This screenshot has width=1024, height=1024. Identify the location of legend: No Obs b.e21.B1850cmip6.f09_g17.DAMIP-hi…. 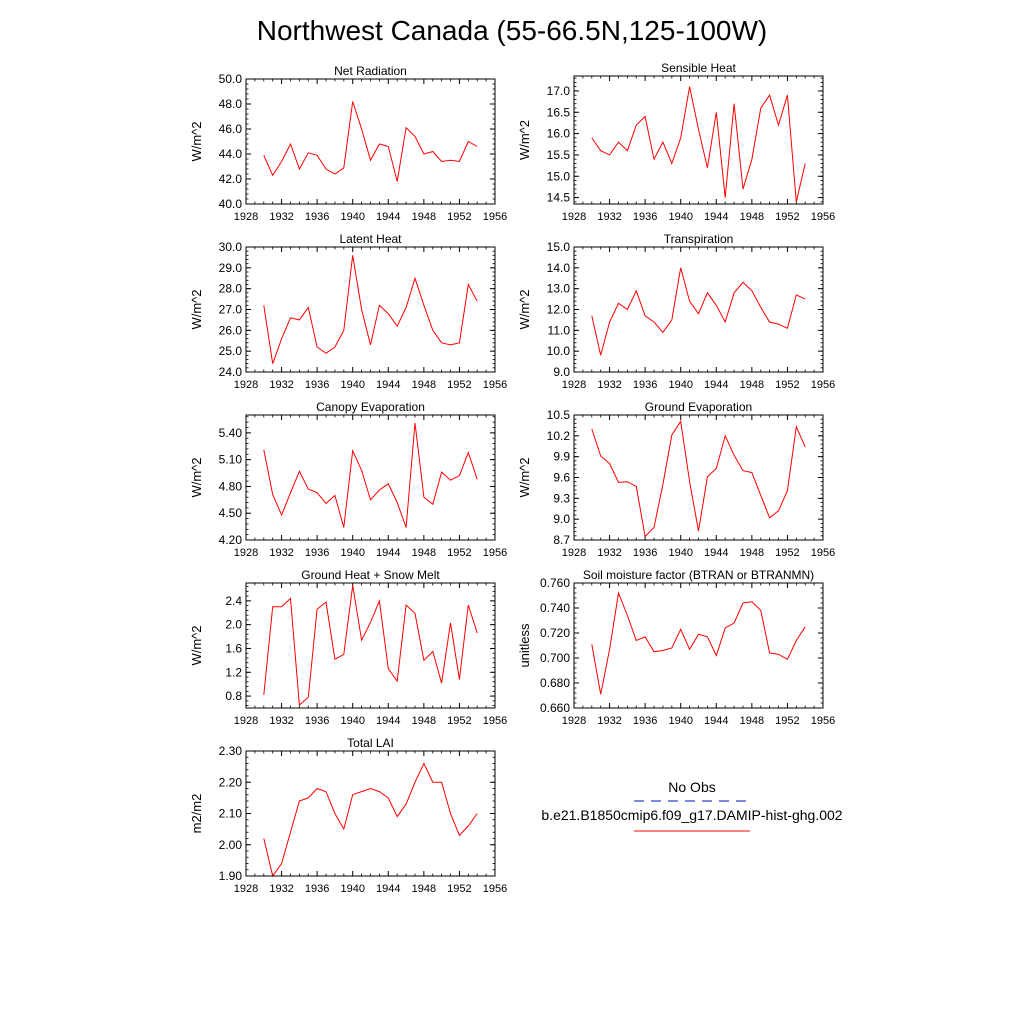
(692, 805).